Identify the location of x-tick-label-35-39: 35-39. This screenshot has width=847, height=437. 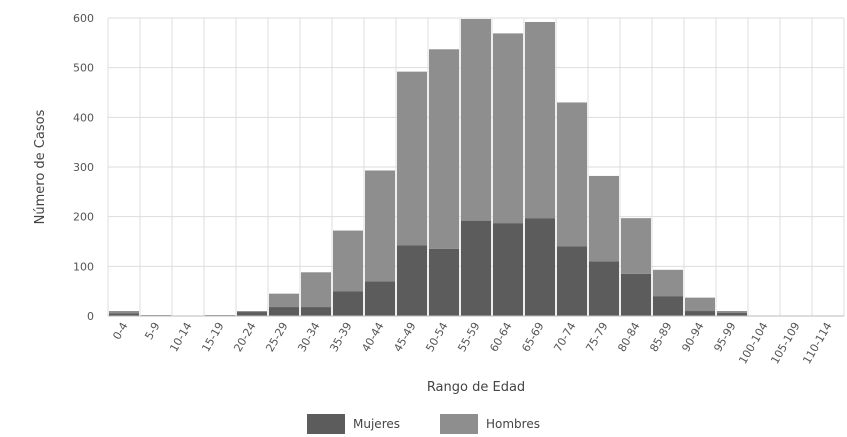
(340, 337).